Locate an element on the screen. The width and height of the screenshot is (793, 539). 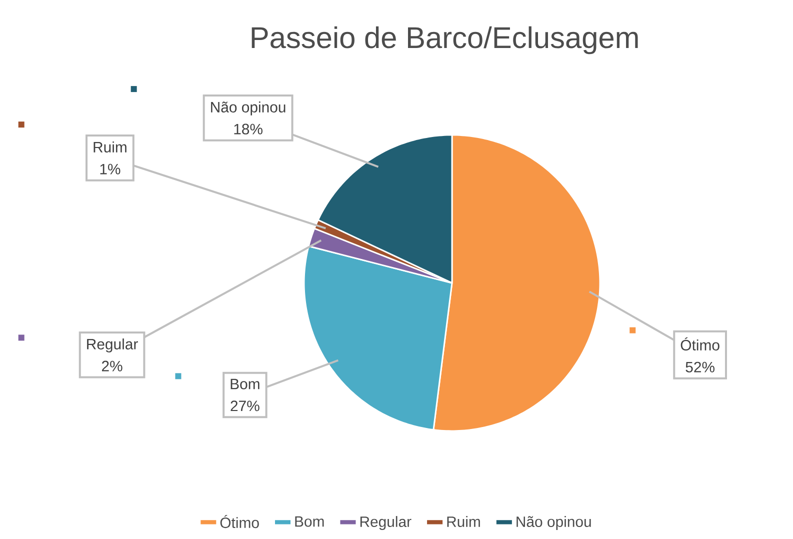
legend-label: Bom is located at coordinates (309, 521).